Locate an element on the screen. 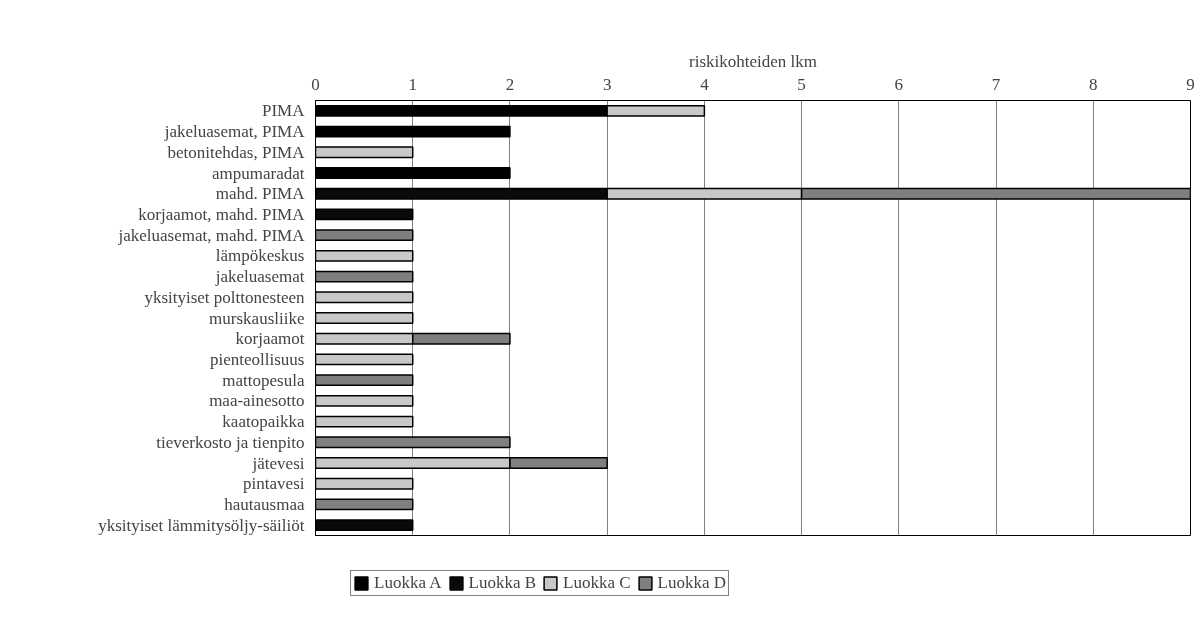  x-tick-label: 9 is located at coordinates (1190, 84).